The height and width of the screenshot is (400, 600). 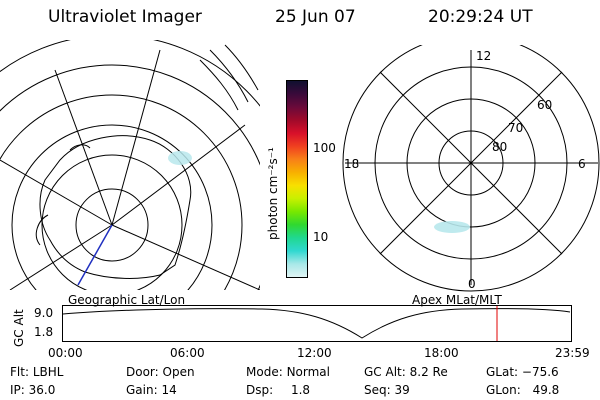 What do you see at coordinates (483, 56) in the screenshot?
I see `mlt-label-12: 12` at bounding box center [483, 56].